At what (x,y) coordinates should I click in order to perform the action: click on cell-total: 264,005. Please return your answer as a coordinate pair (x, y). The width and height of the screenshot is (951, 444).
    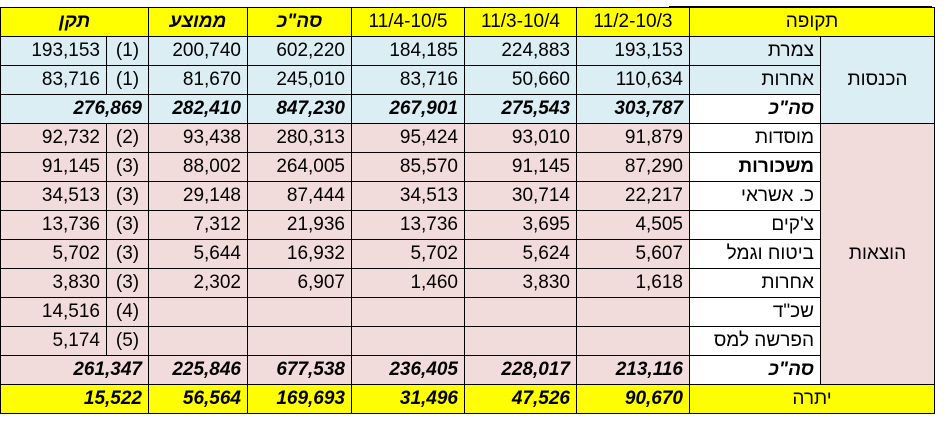
    Looking at the image, I should click on (299, 167).